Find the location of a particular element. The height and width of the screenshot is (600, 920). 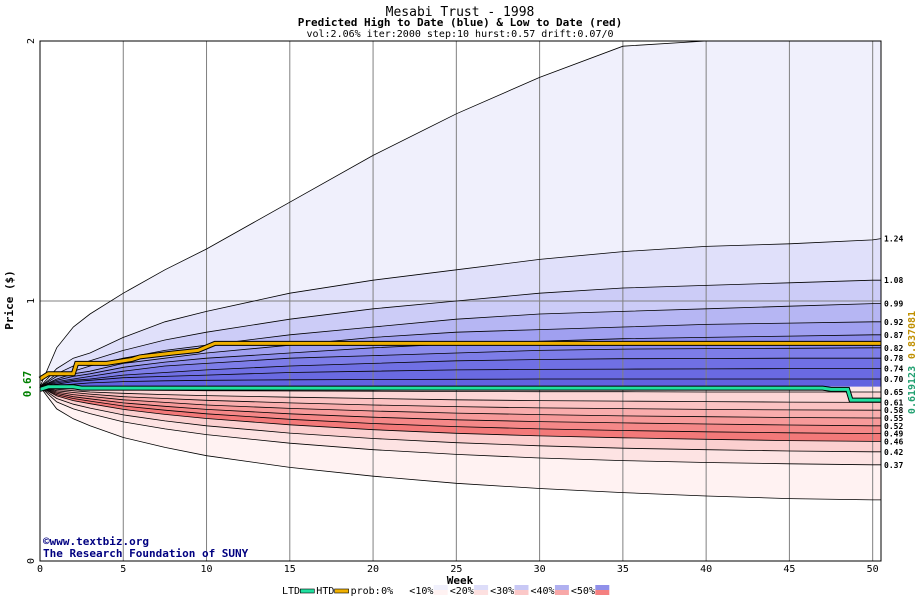

legend-htd-label: HTD is located at coordinates (325, 591).